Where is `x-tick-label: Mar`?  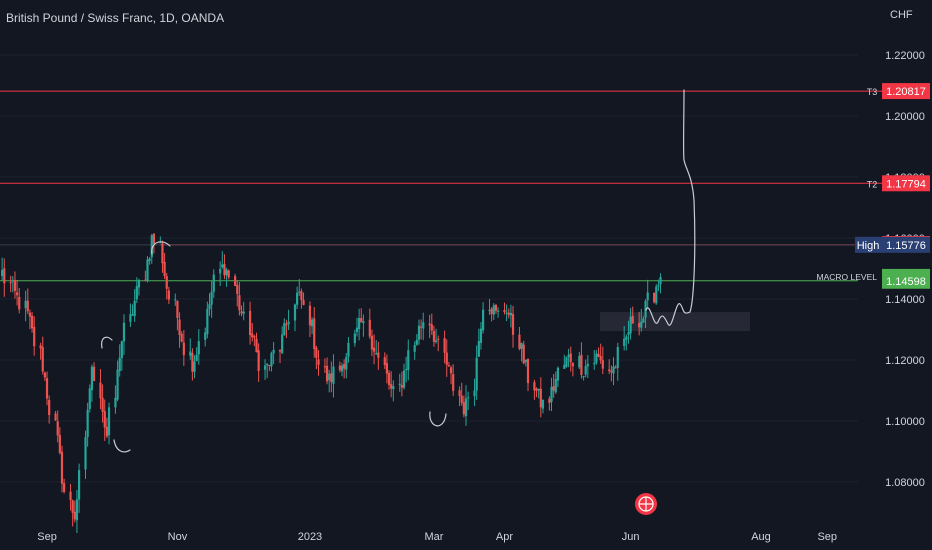
x-tick-label: Mar is located at coordinates (433, 537).